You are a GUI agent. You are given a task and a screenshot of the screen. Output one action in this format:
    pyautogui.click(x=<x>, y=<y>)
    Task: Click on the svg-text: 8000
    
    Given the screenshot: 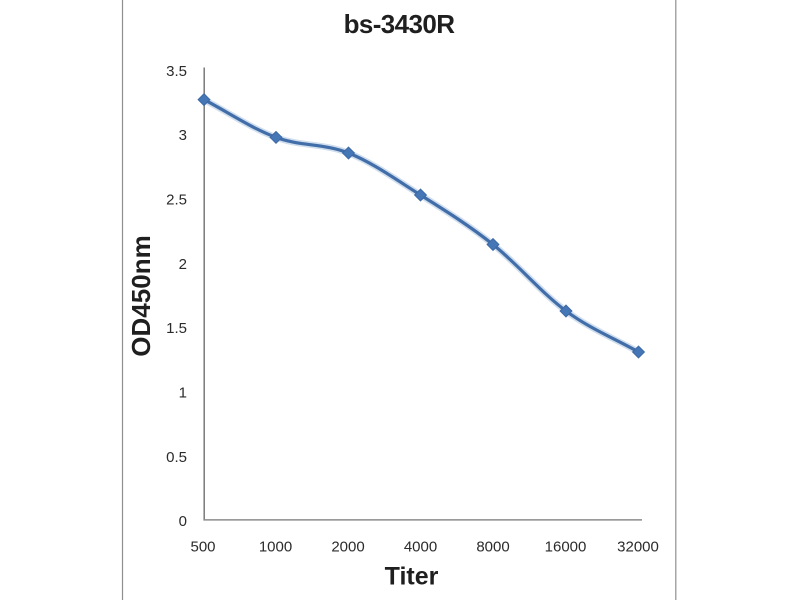 What is the action you would take?
    pyautogui.click(x=492, y=547)
    